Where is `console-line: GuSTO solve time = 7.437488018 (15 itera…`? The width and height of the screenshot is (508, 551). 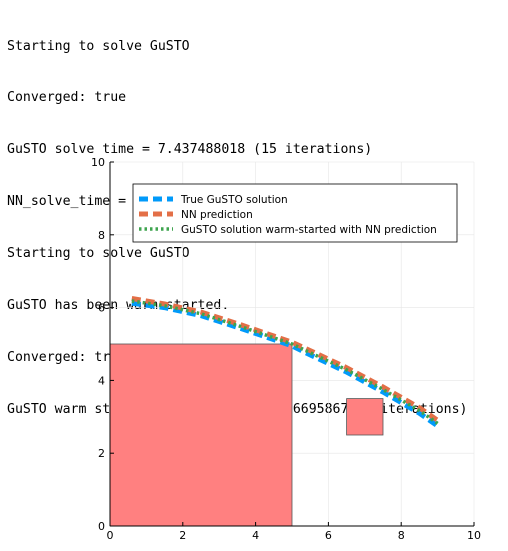
console-line: GuSTO solve time = 7.437488018 (15 itera… is located at coordinates (190, 150).